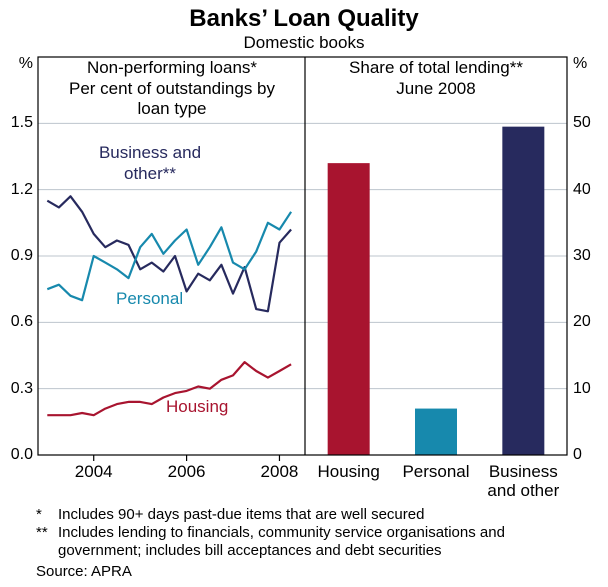 This screenshot has width=608, height=587. Describe the element at coordinates (436, 88) in the screenshot. I see `right-panel-subtitle: June 2008` at that location.